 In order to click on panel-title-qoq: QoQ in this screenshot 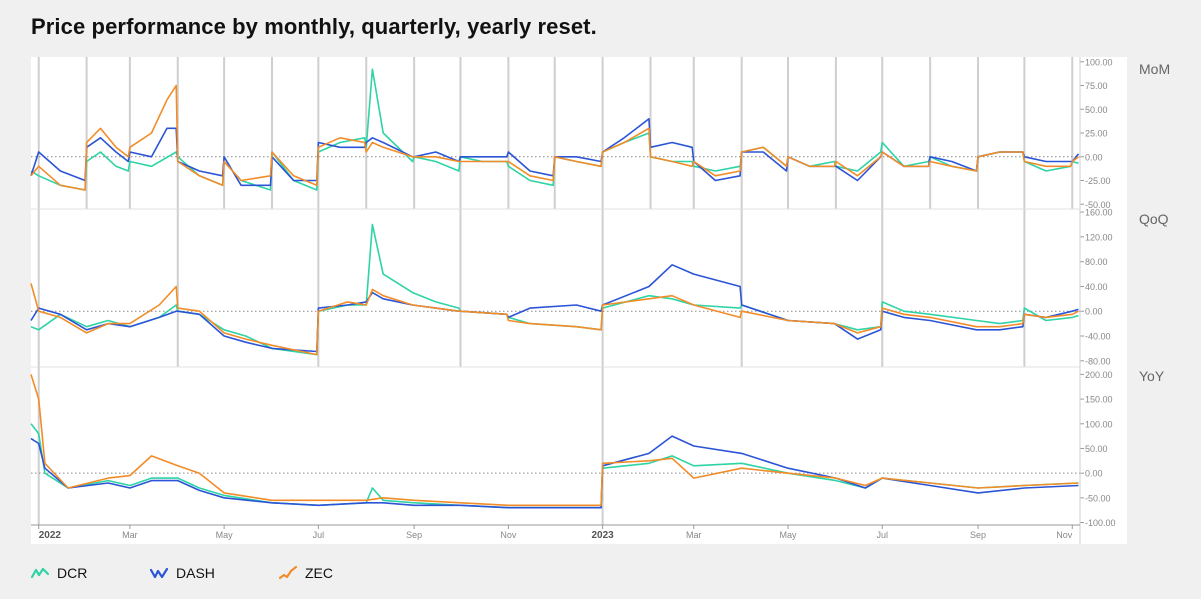, I will do `click(1154, 219)`.